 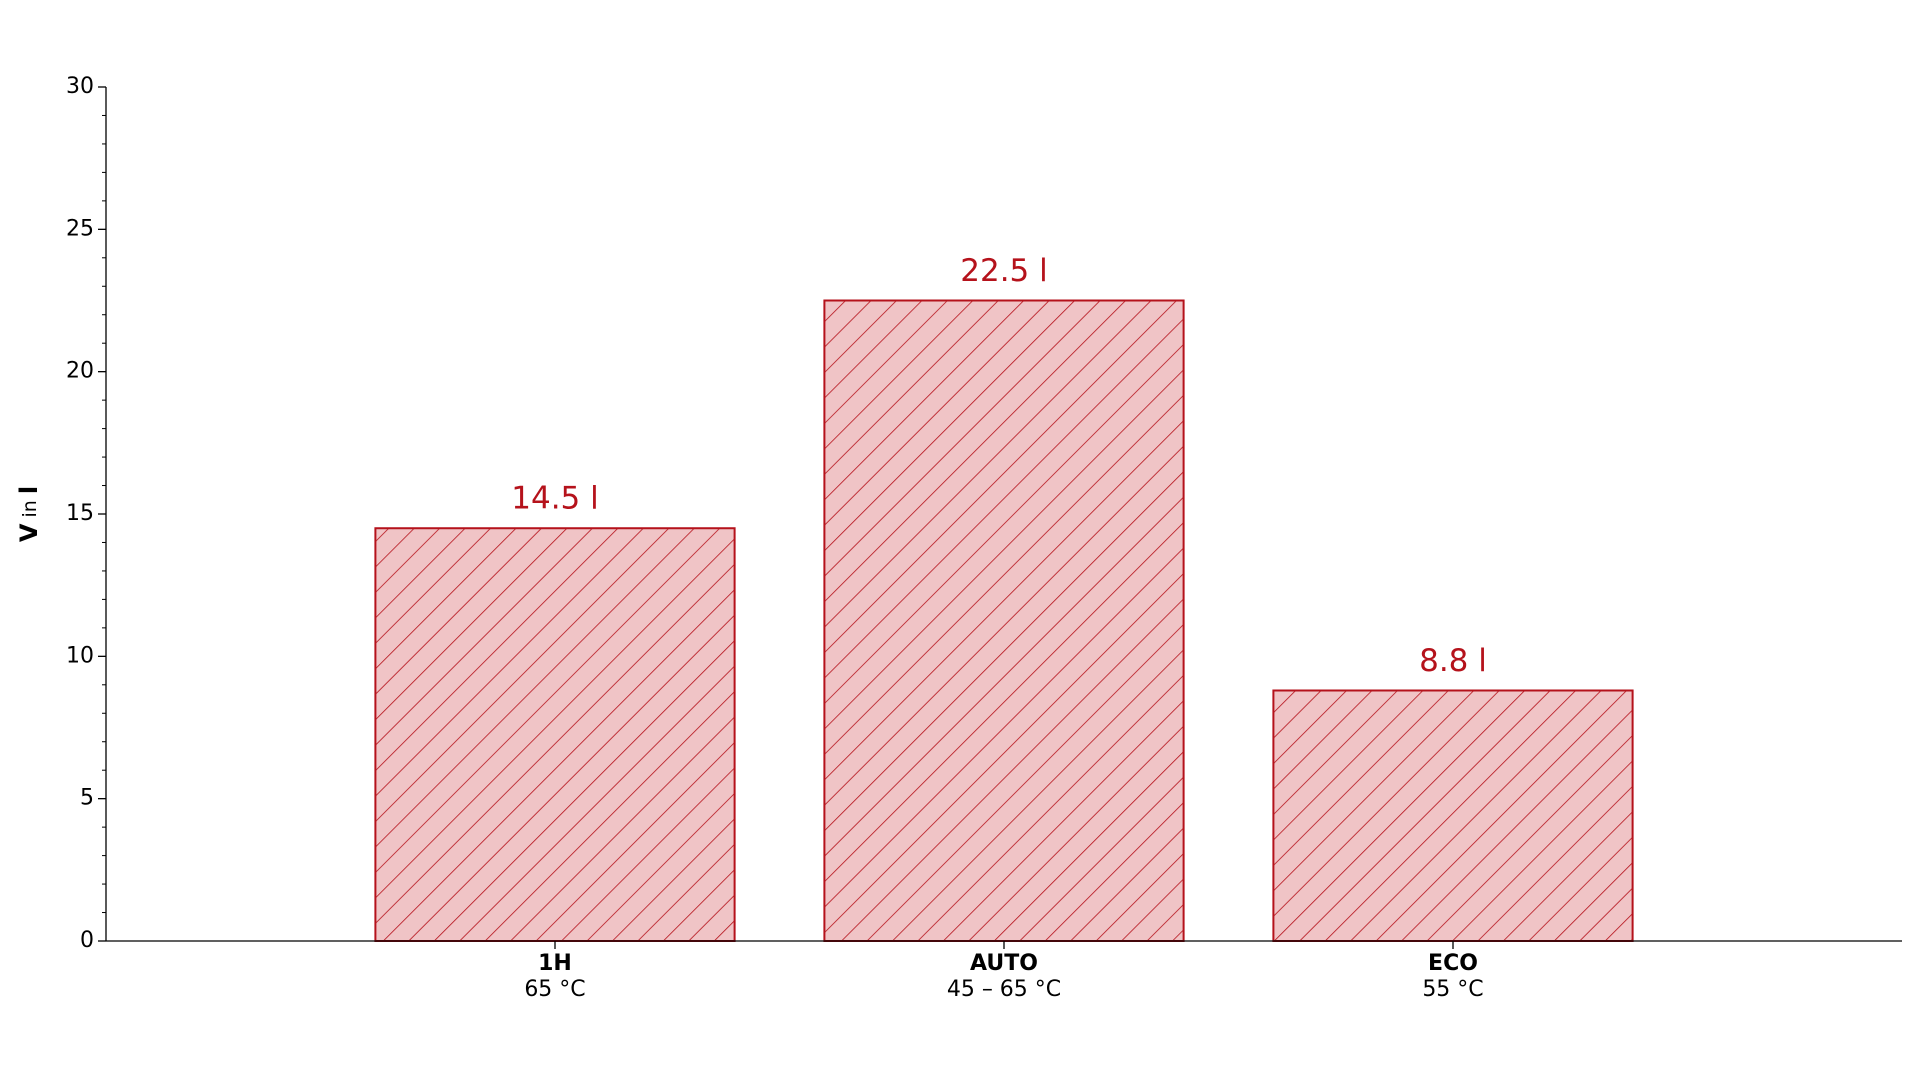 I want to click on y-label-connector: in, so click(x=30, y=508).